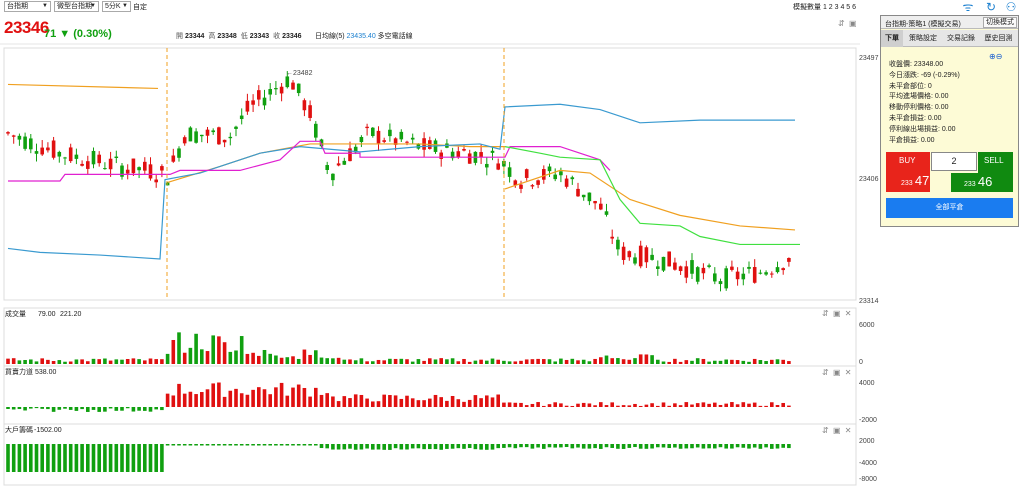 The width and height of the screenshot is (1024, 499). What do you see at coordinates (991, 7) in the screenshot?
I see `refresh-icon: ↻` at bounding box center [991, 7].